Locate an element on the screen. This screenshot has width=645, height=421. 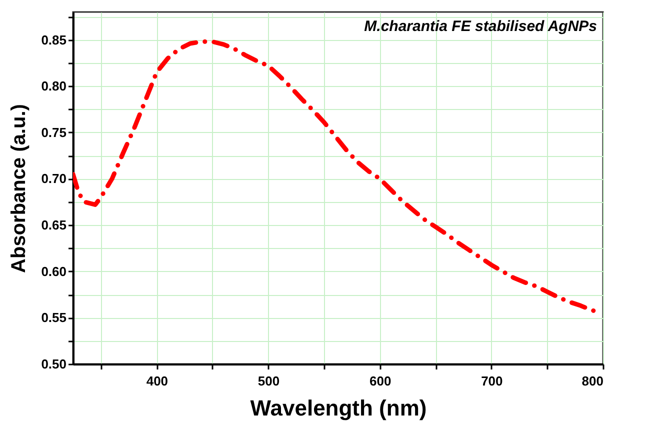
y-tick-label: 0.60 is located at coordinates (53, 271).